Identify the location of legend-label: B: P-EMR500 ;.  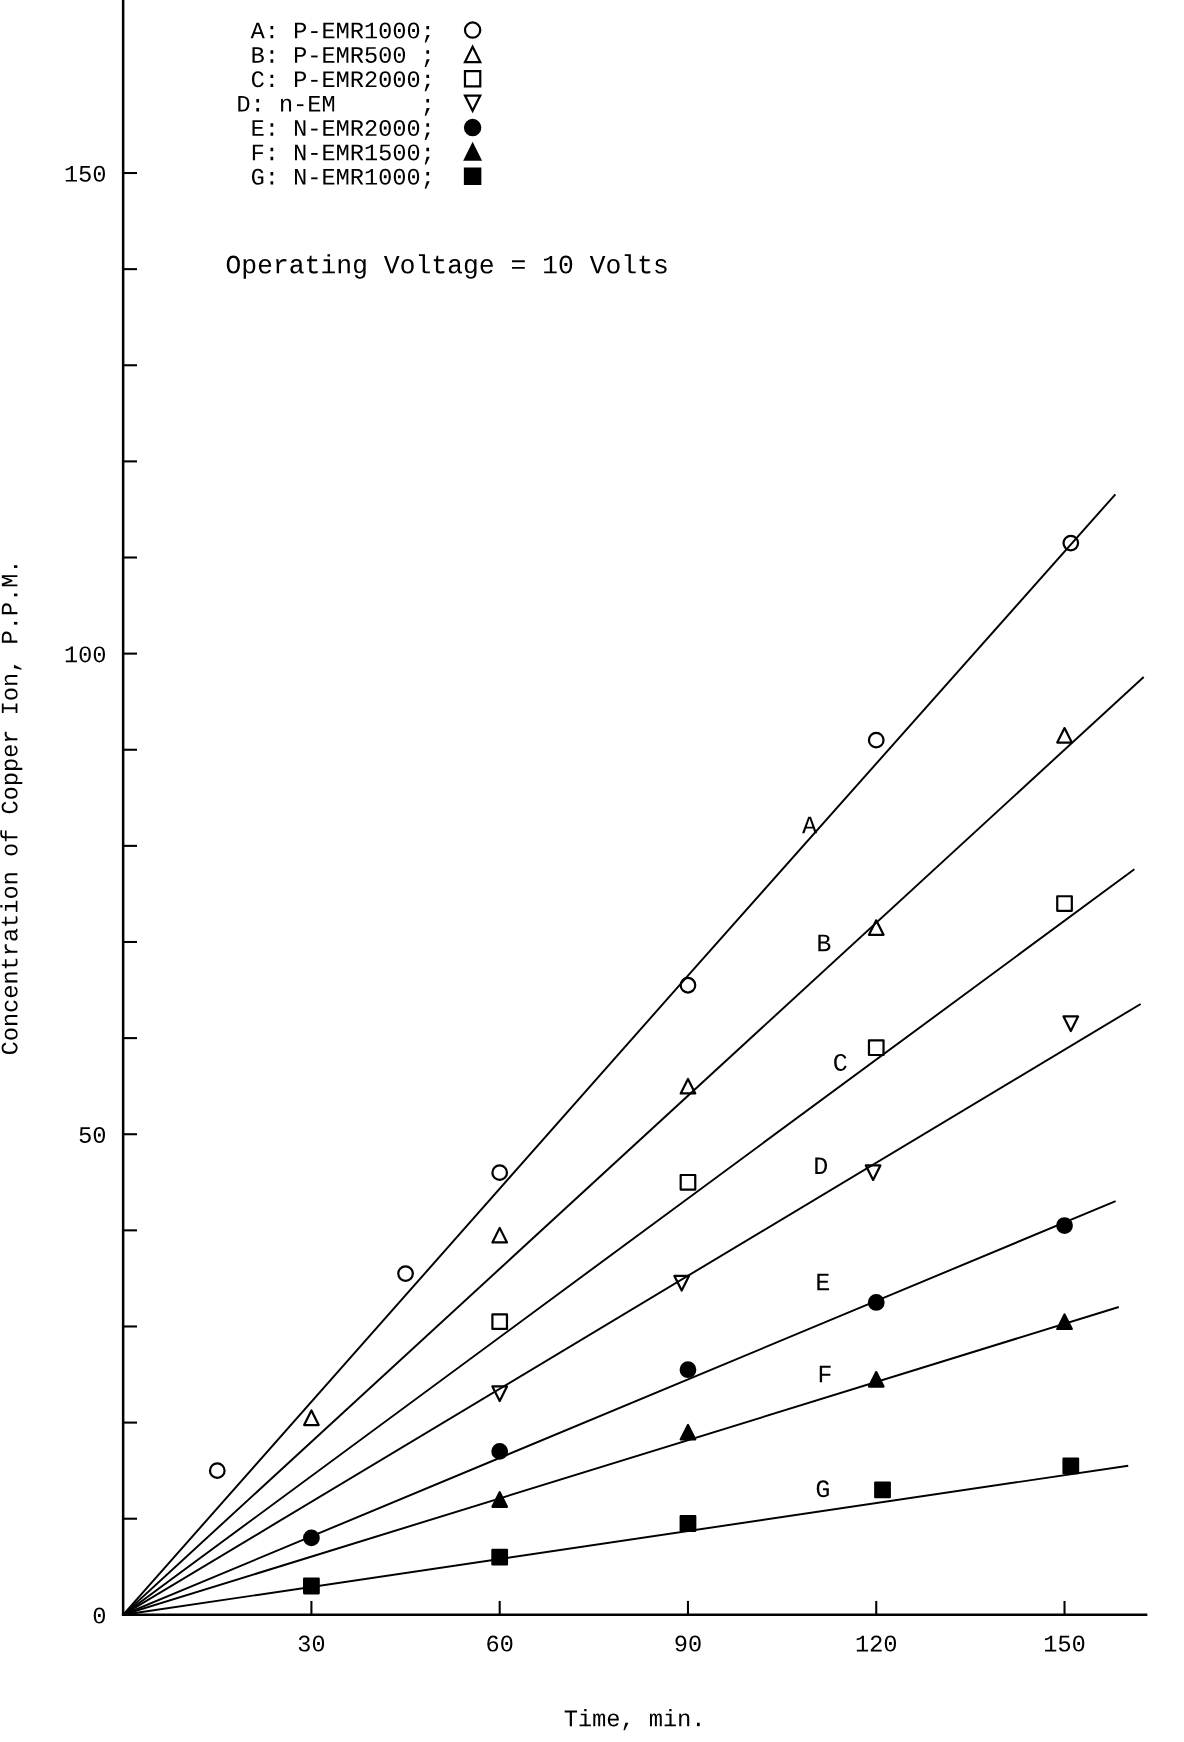
(341, 56).